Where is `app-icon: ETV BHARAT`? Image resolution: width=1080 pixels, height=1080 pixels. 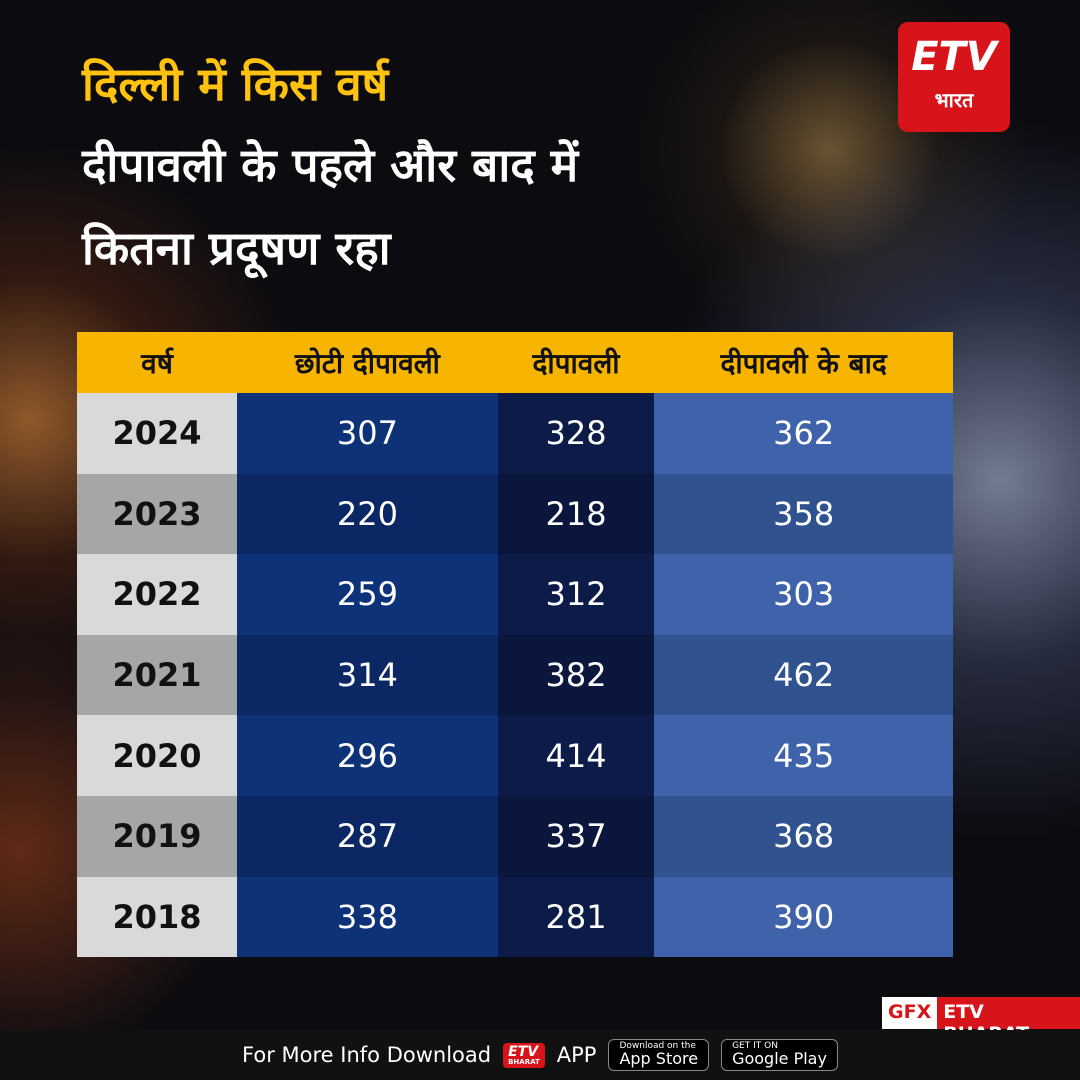 app-icon: ETV BHARAT is located at coordinates (524, 1055).